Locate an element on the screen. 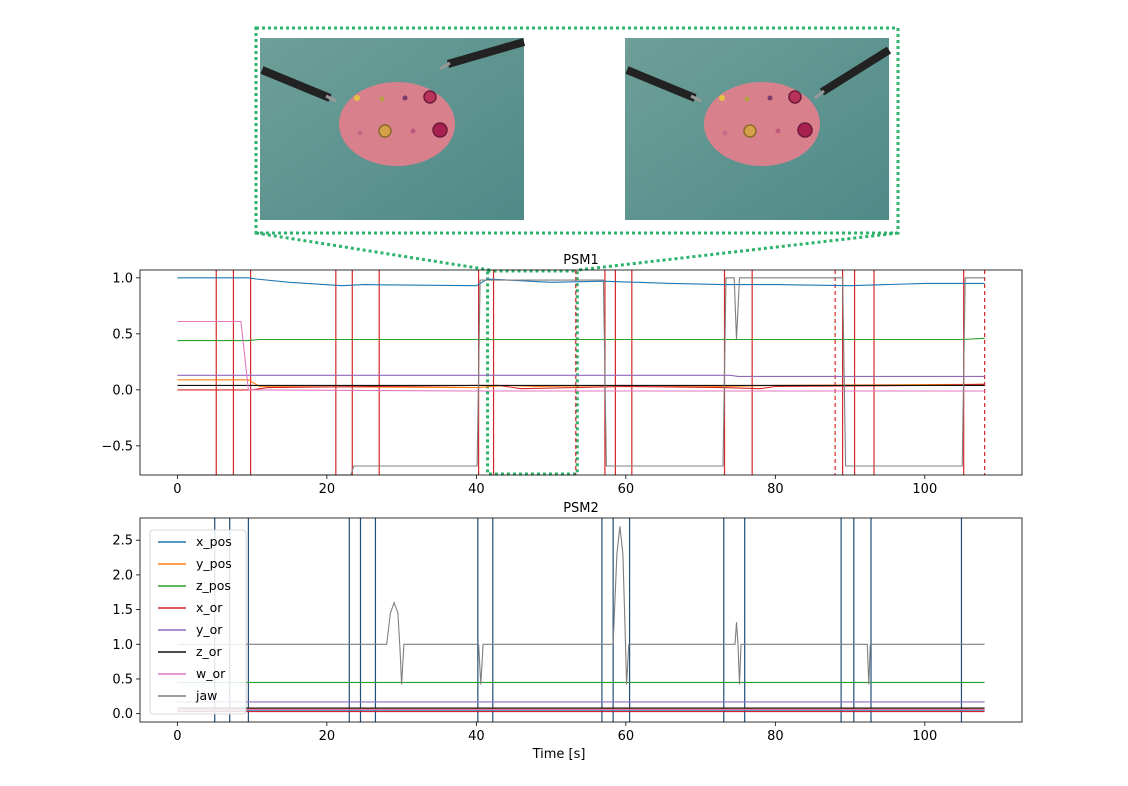 This screenshot has width=1128, height=786. zoom-connector-left is located at coordinates (373, 251).